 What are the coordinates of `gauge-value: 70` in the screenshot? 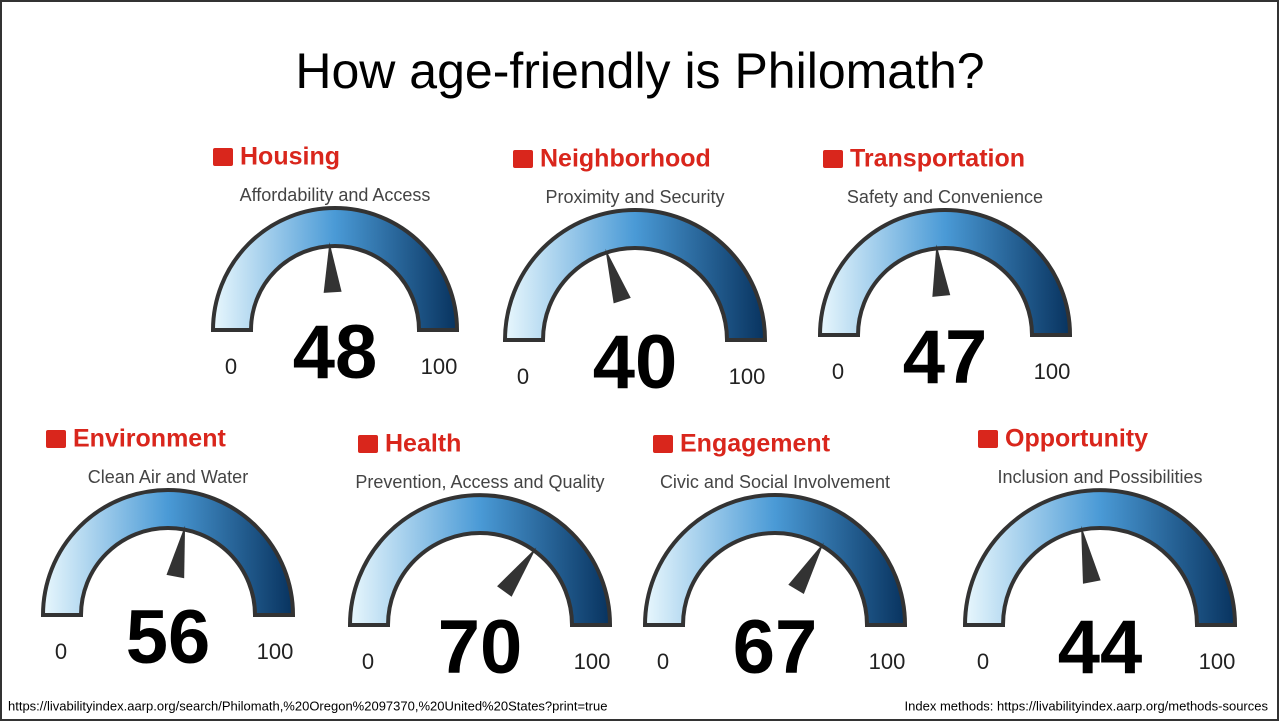 It's located at (480, 647).